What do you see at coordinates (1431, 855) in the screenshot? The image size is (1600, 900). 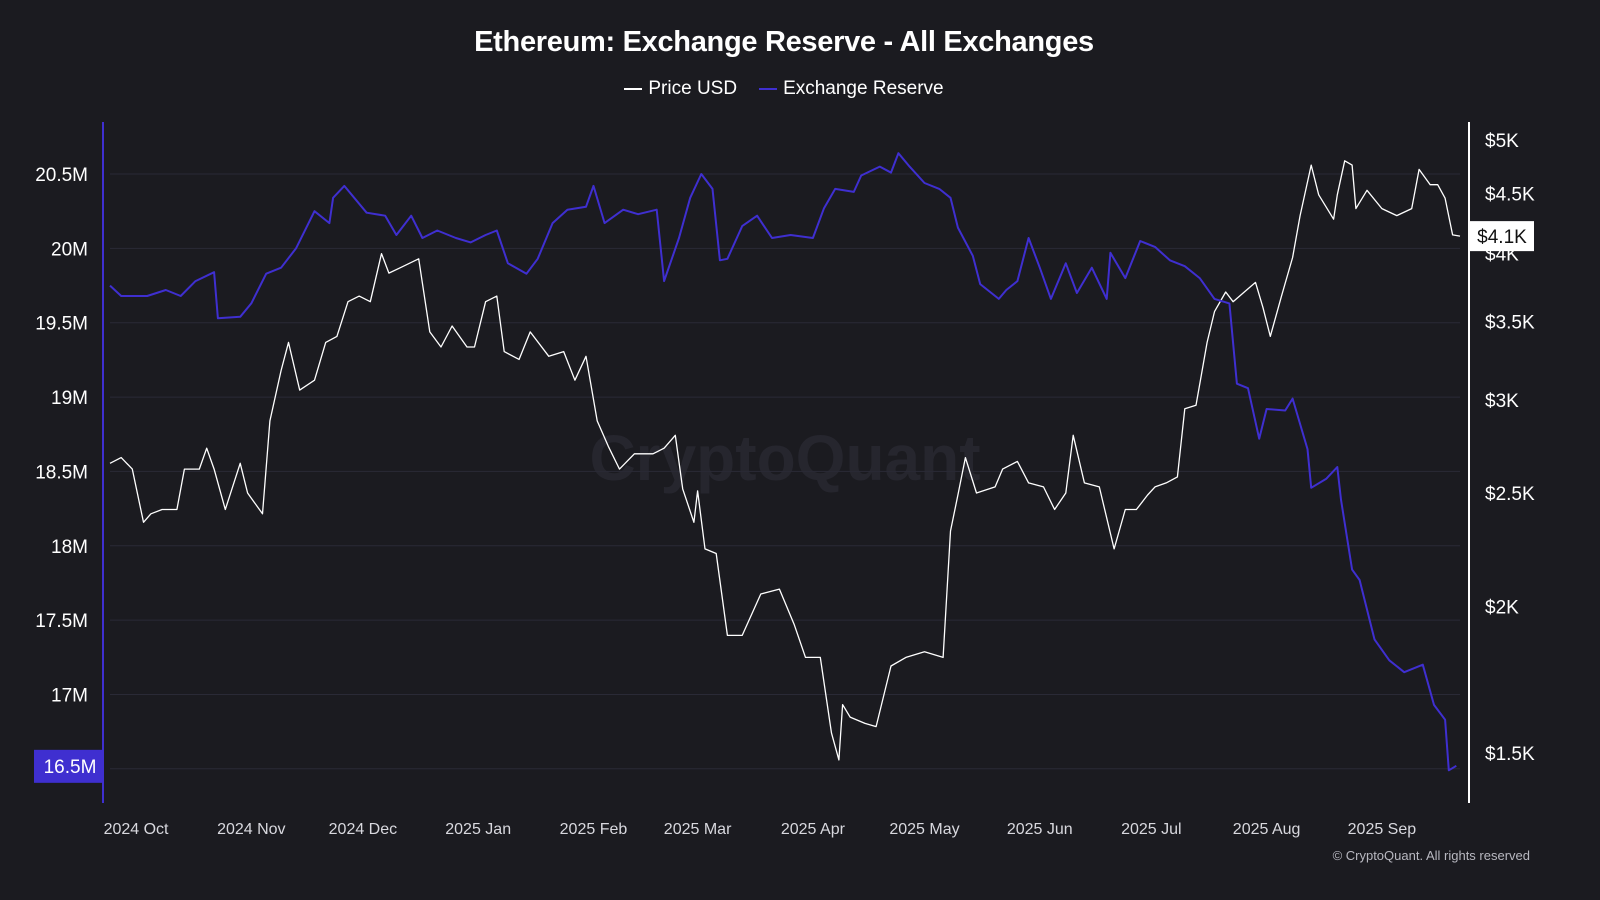 I see `copyright: © CryptoQuant. All rights reserved` at bounding box center [1431, 855].